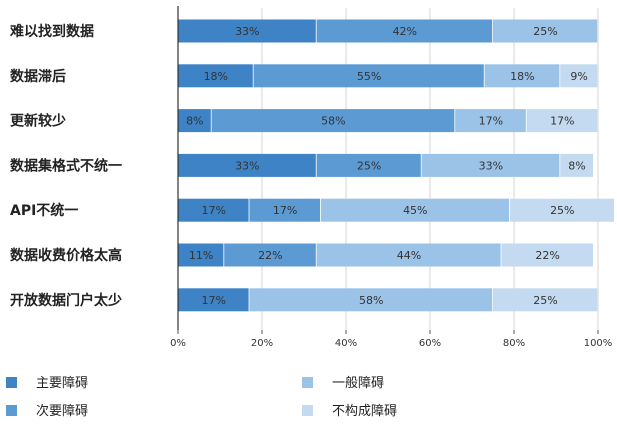 This screenshot has width=617, height=430. What do you see at coordinates (391, 339) in the screenshot?
I see `x-axis-ticks: 0% 20% 40% 60% 80% 100%` at bounding box center [391, 339].